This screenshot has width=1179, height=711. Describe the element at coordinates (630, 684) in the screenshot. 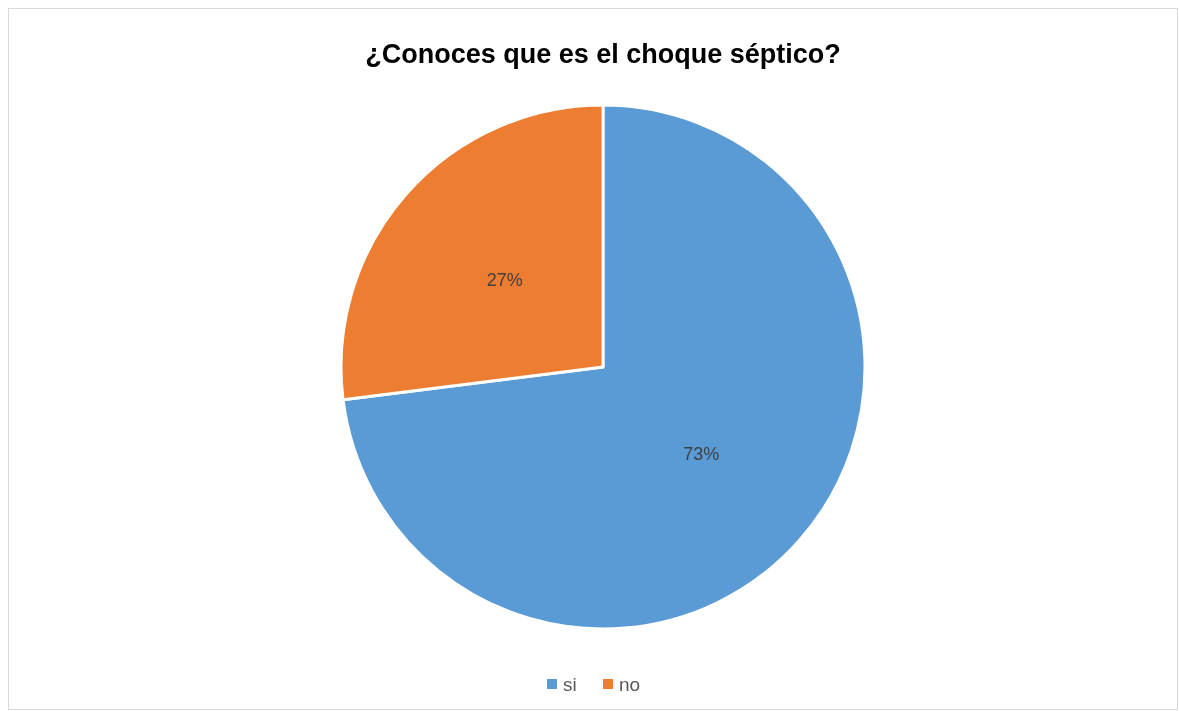

I see `legend-label: no` at that location.